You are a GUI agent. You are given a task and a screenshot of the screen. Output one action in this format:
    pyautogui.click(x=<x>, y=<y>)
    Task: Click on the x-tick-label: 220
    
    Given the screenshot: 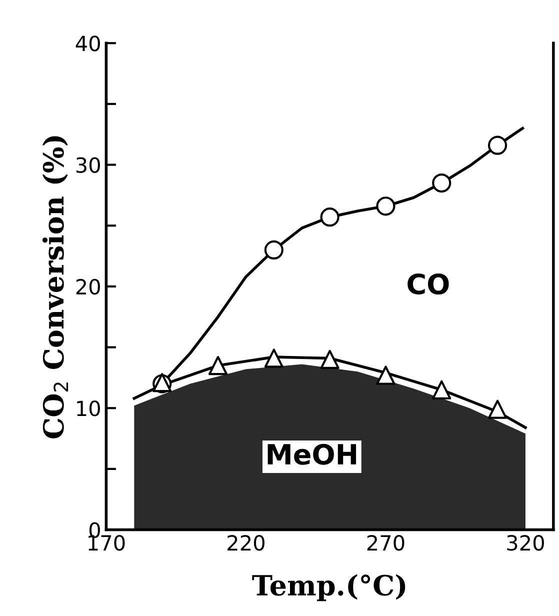 What is the action you would take?
    pyautogui.click(x=246, y=542)
    